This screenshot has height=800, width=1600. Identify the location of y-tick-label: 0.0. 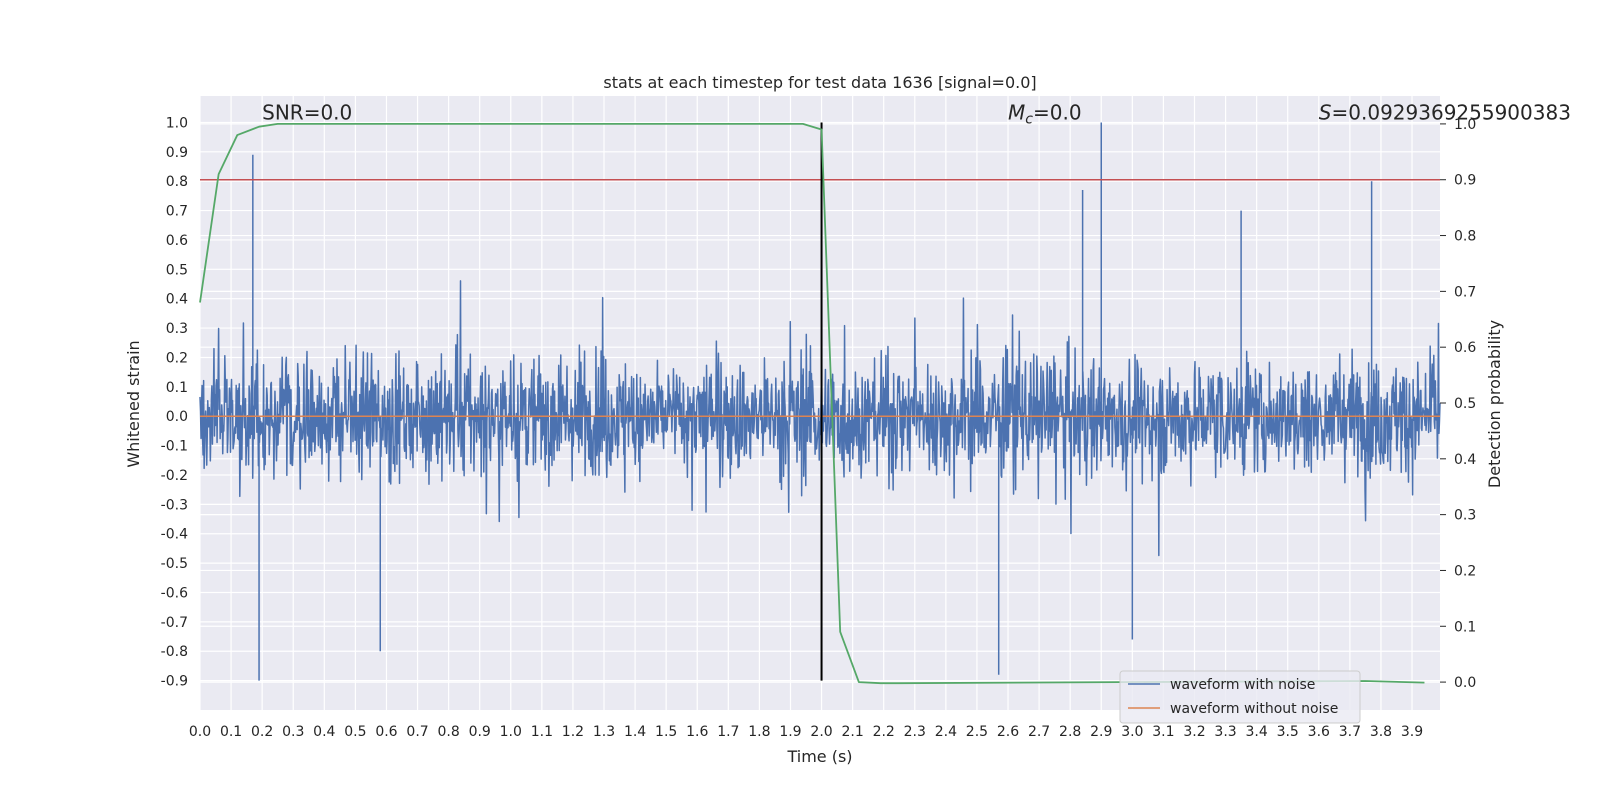
(177, 417).